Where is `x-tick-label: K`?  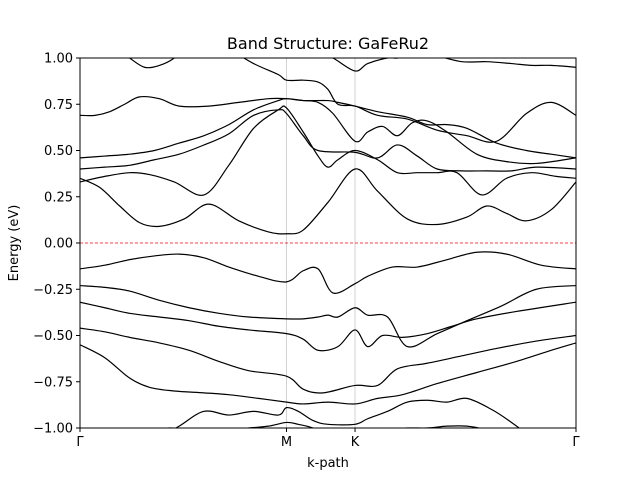 x-tick-label: K is located at coordinates (355, 442).